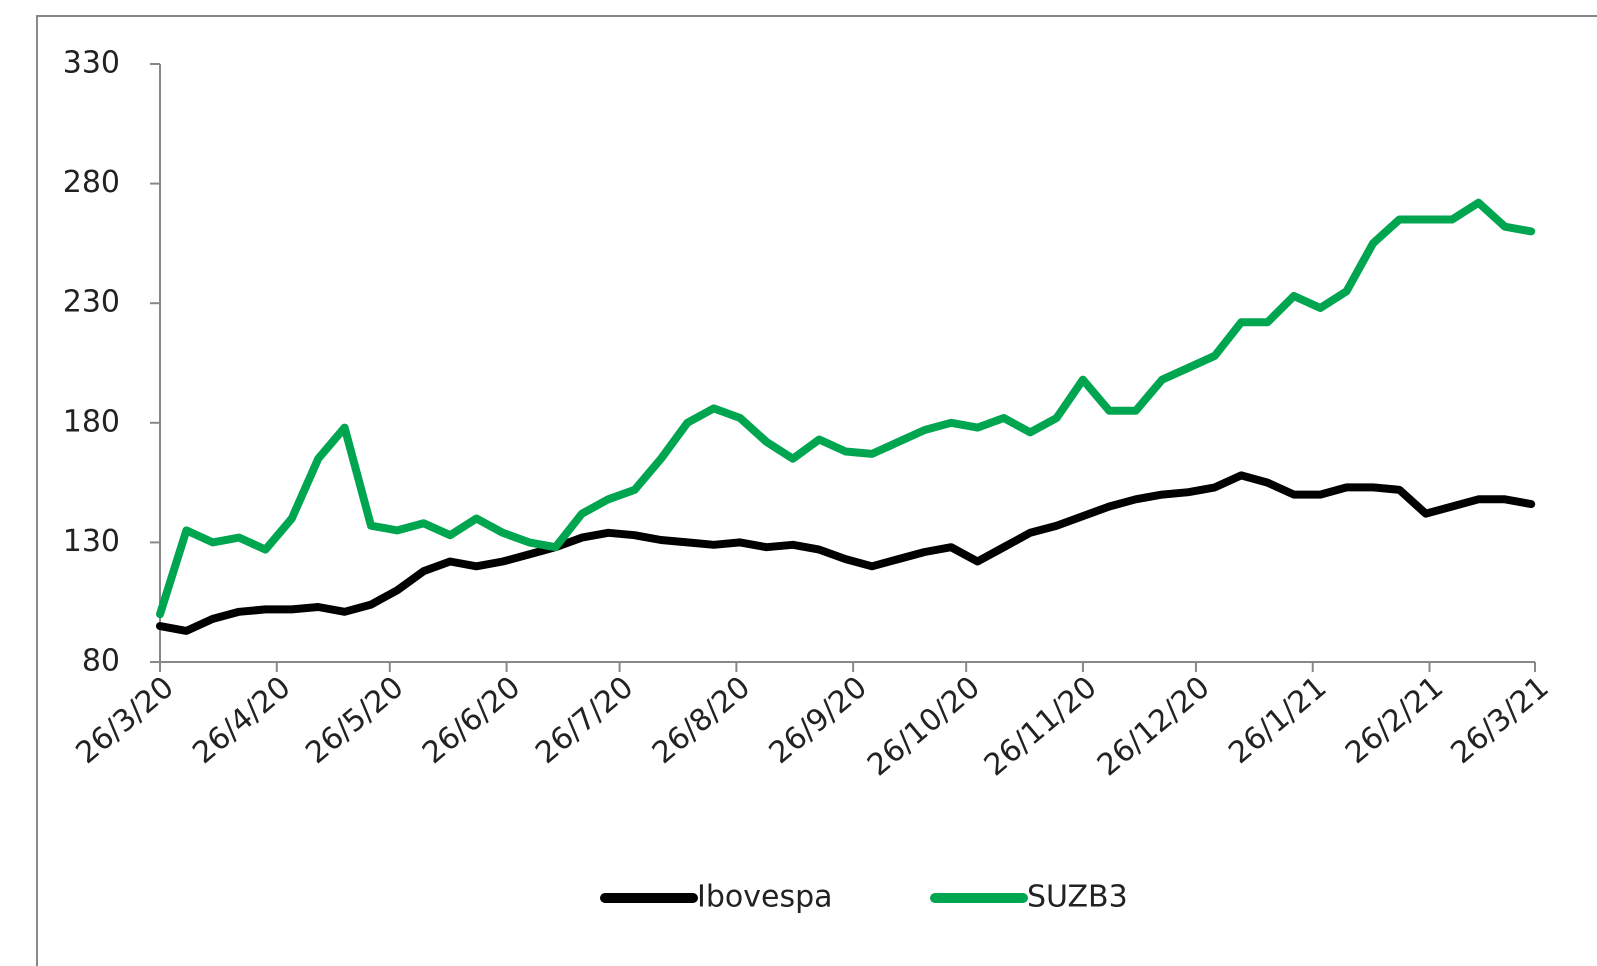 This screenshot has height=966, width=1597. I want to click on y-tick-label: 130, so click(91, 541).